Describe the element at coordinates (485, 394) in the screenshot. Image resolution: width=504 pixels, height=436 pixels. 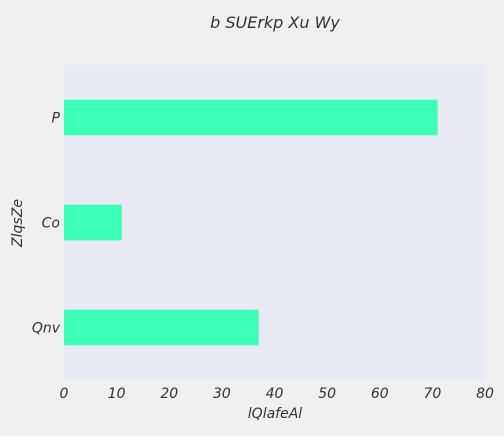
I see `x-tick-label: 80` at that location.